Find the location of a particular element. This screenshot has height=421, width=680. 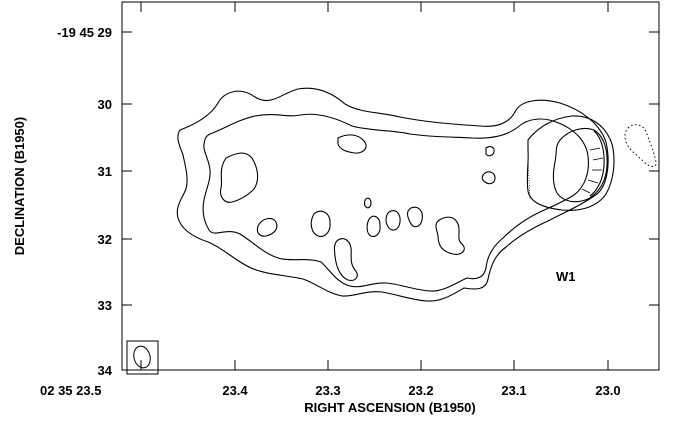

x-tick-label: 23.1 is located at coordinates (513, 390).